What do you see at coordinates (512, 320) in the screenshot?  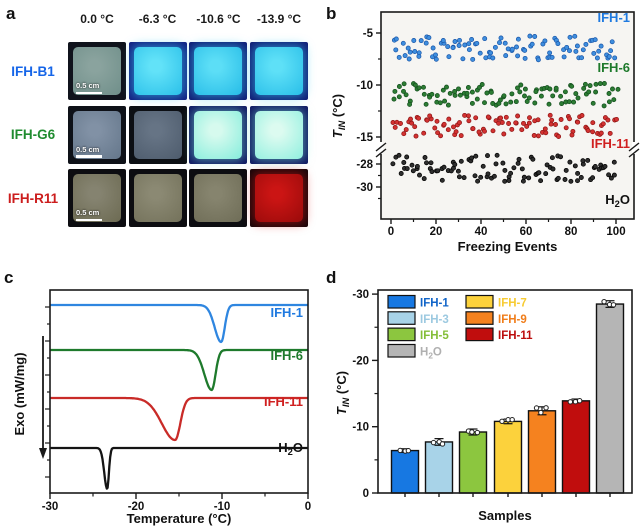 I see `legend-label-IFH-9: IFH-9` at bounding box center [512, 320].